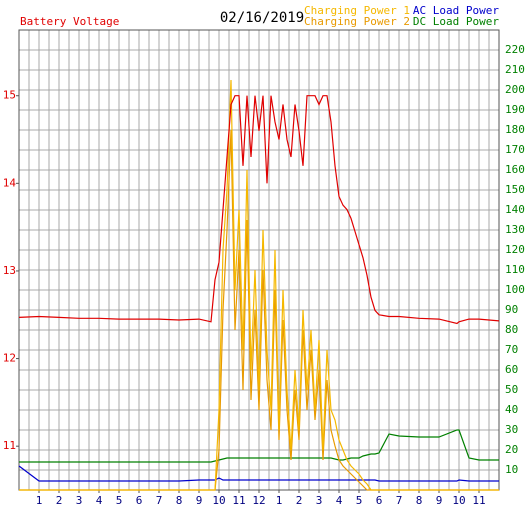  Describe the element at coordinates (511, 389) in the screenshot. I see `y2-tick-label: 50` at that location.